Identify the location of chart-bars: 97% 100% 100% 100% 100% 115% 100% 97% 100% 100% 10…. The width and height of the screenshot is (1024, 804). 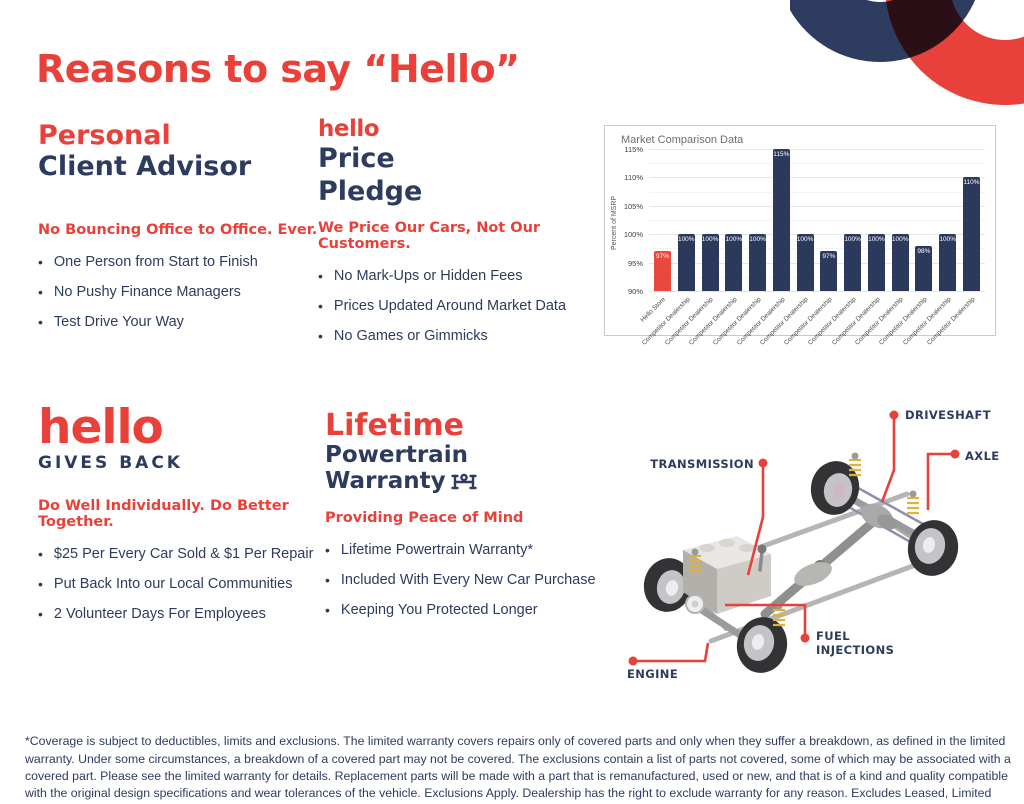
(817, 220).